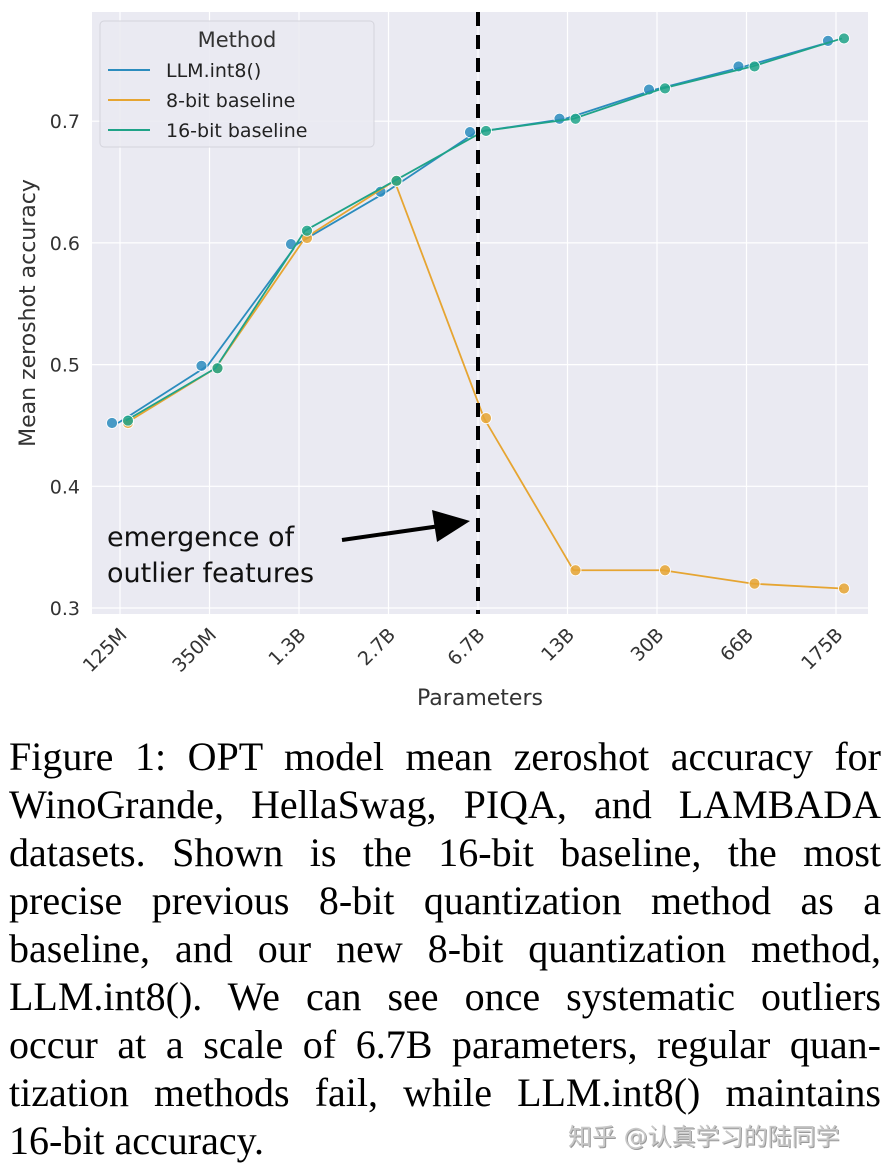 The image size is (888, 1170). Describe the element at coordinates (65, 487) in the screenshot. I see `y-tick-label: 0.4` at that location.